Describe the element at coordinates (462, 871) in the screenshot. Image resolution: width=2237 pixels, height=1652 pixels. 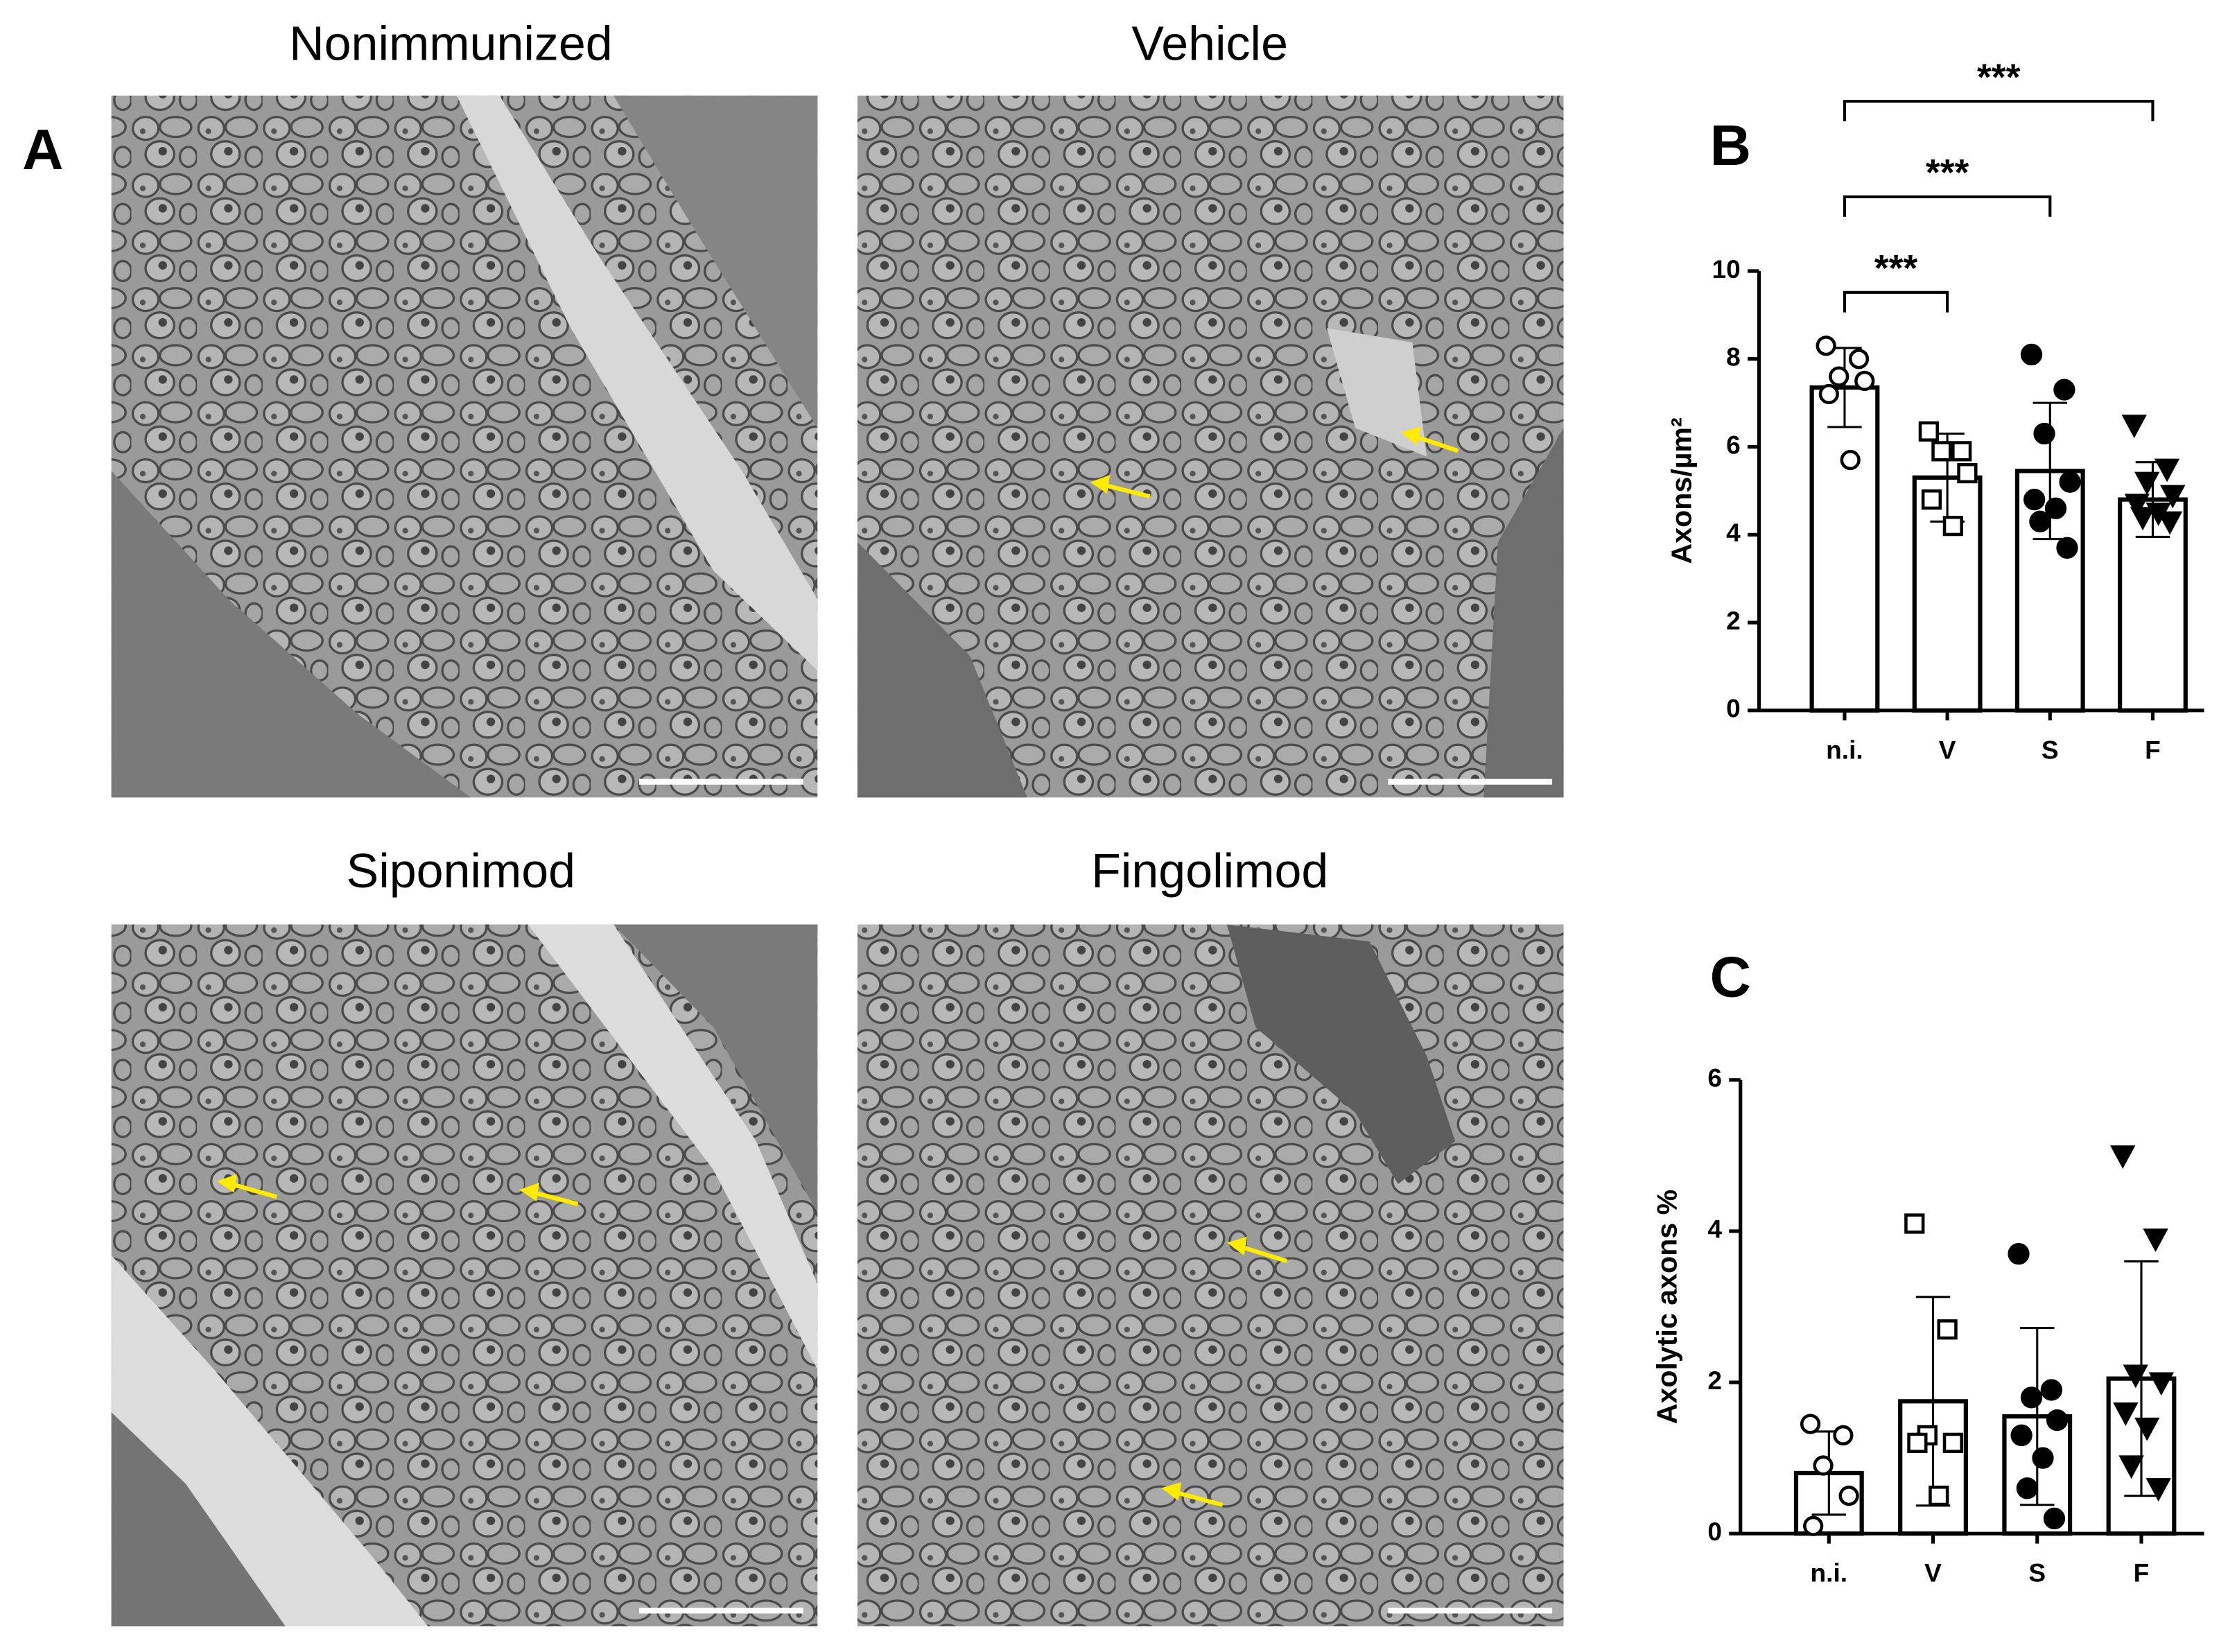
I see `image-title: Siponimod` at that location.